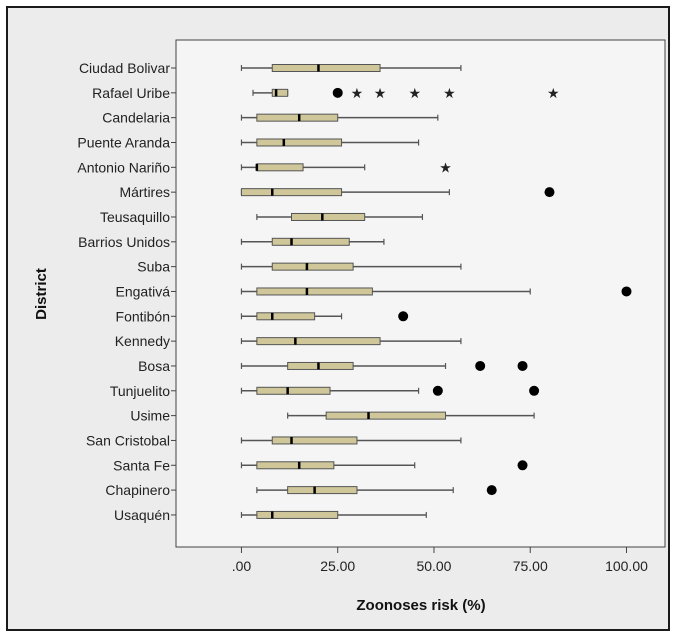 The width and height of the screenshot is (679, 636). I want to click on district-label: Mártires, so click(144, 192).